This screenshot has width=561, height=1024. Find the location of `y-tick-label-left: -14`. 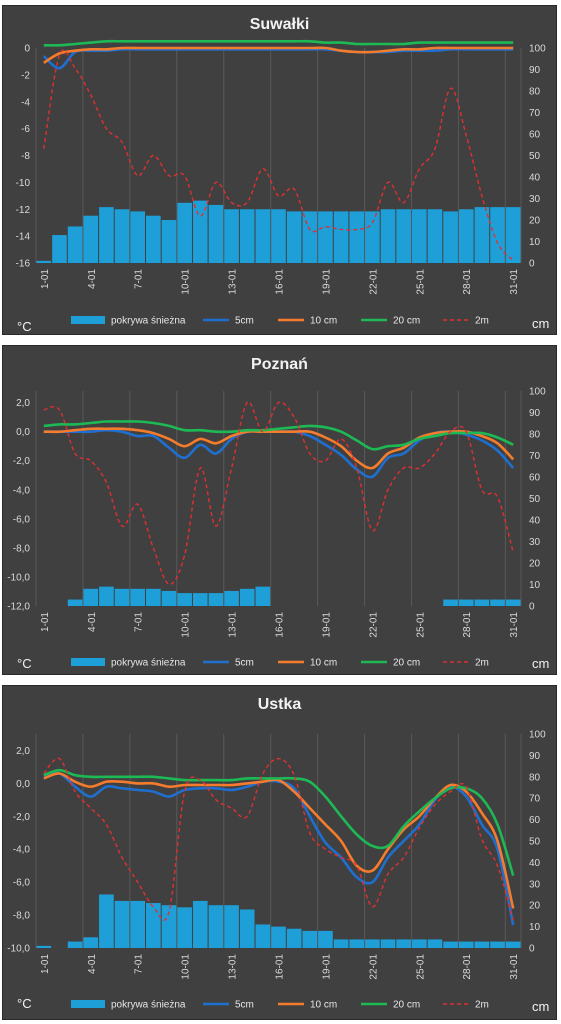

y-tick-label-left: -14 is located at coordinates (23, 237).